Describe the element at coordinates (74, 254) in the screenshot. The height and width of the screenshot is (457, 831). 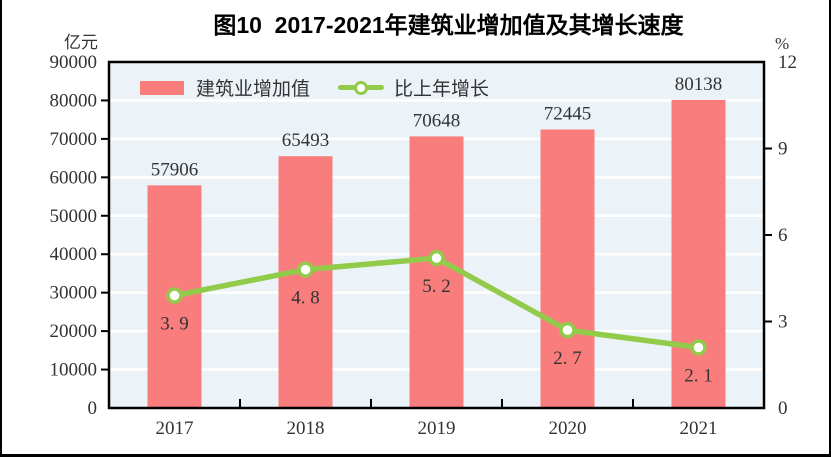
I see `left-axis-tick-label: 40000` at that location.